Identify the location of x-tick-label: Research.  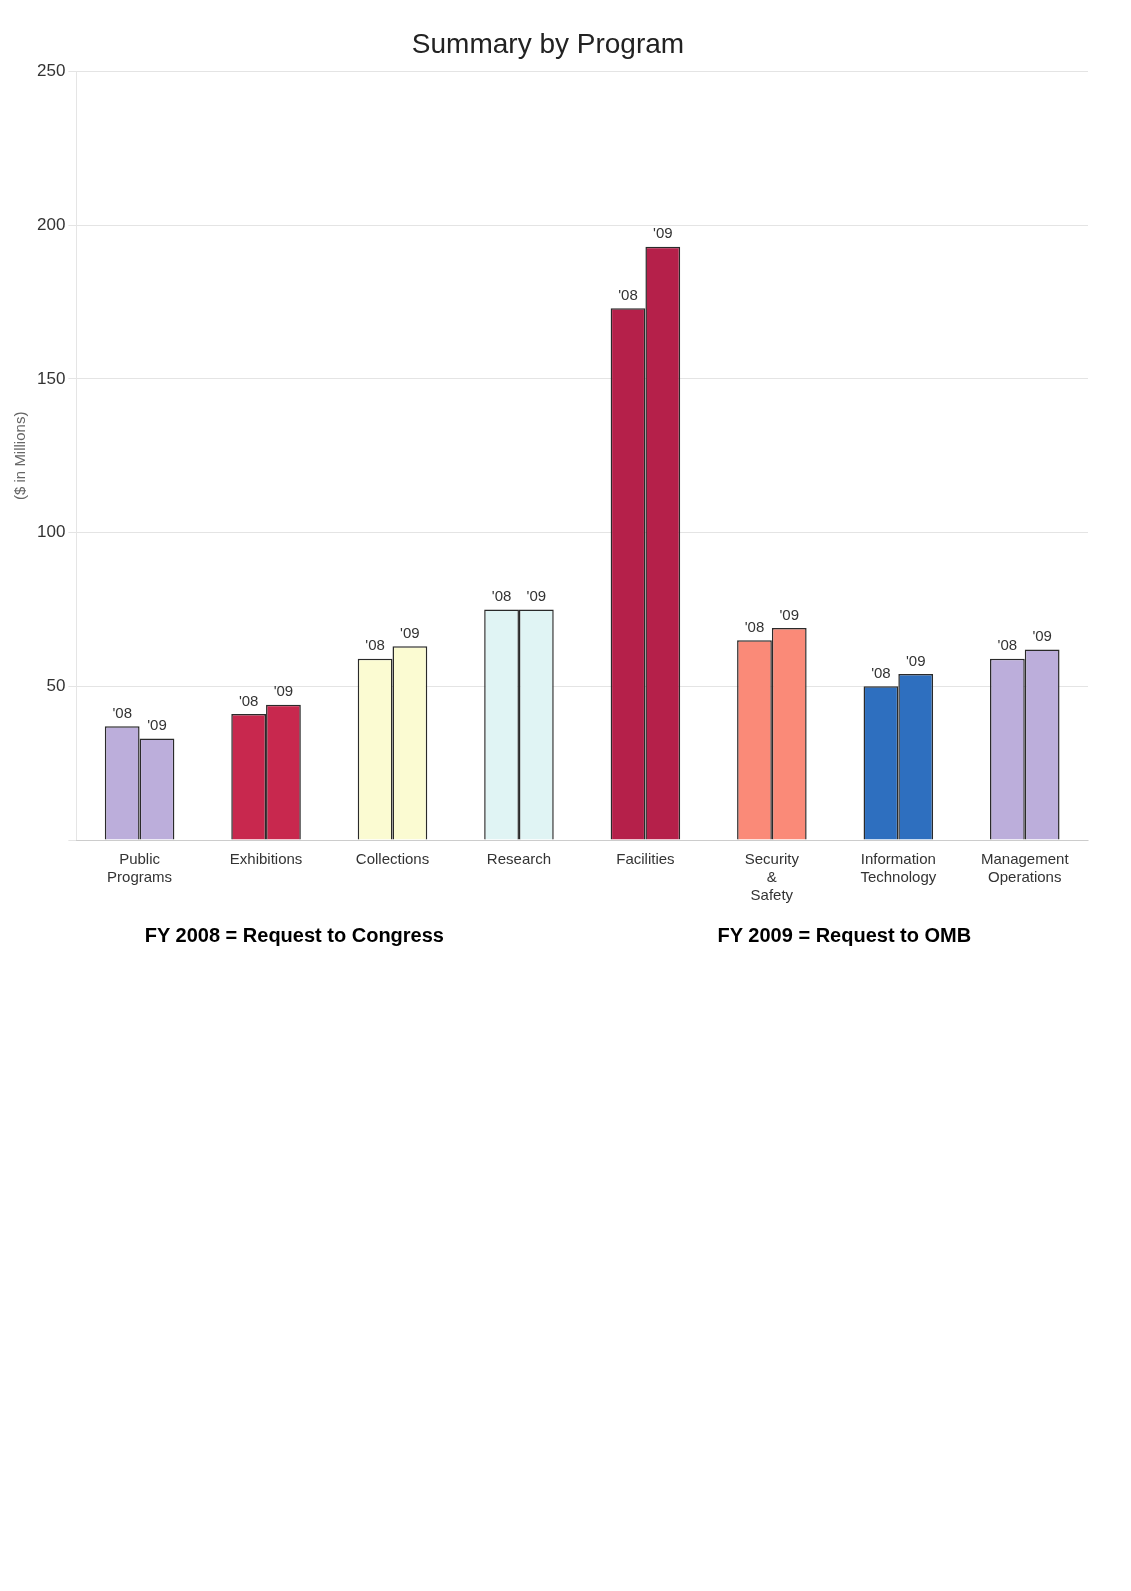
(519, 859).